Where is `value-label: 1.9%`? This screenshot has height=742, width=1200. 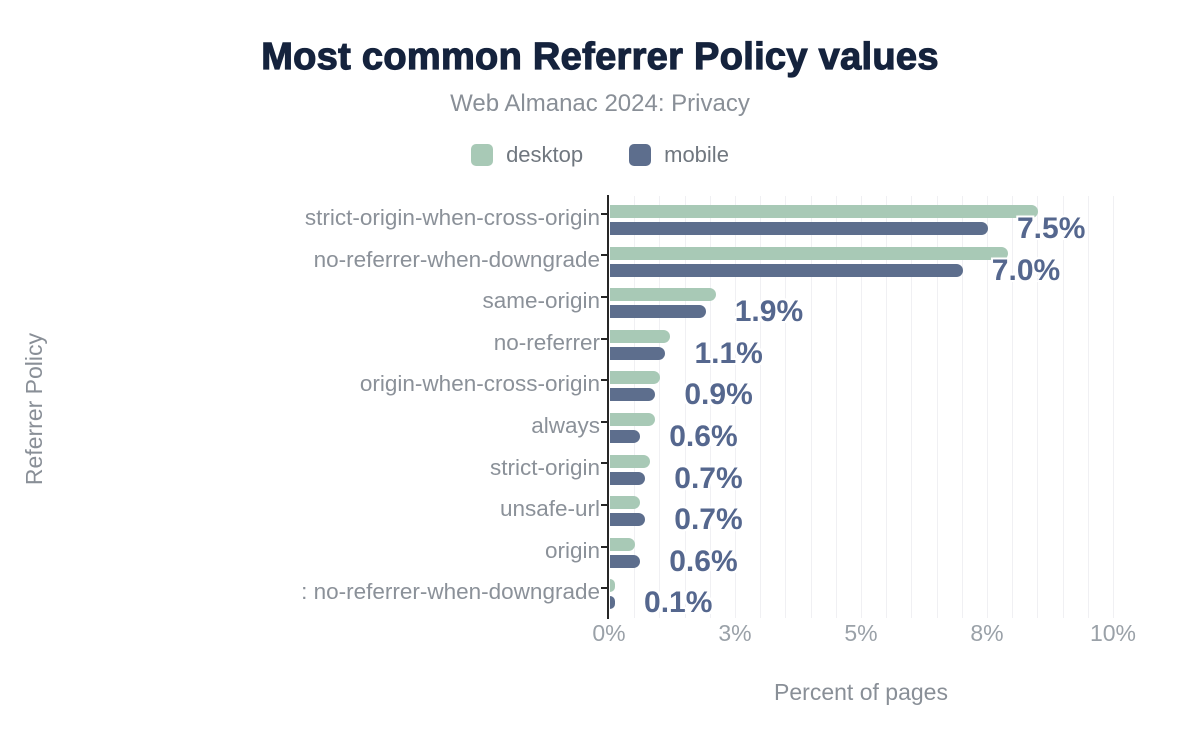 value-label: 1.9% is located at coordinates (769, 312).